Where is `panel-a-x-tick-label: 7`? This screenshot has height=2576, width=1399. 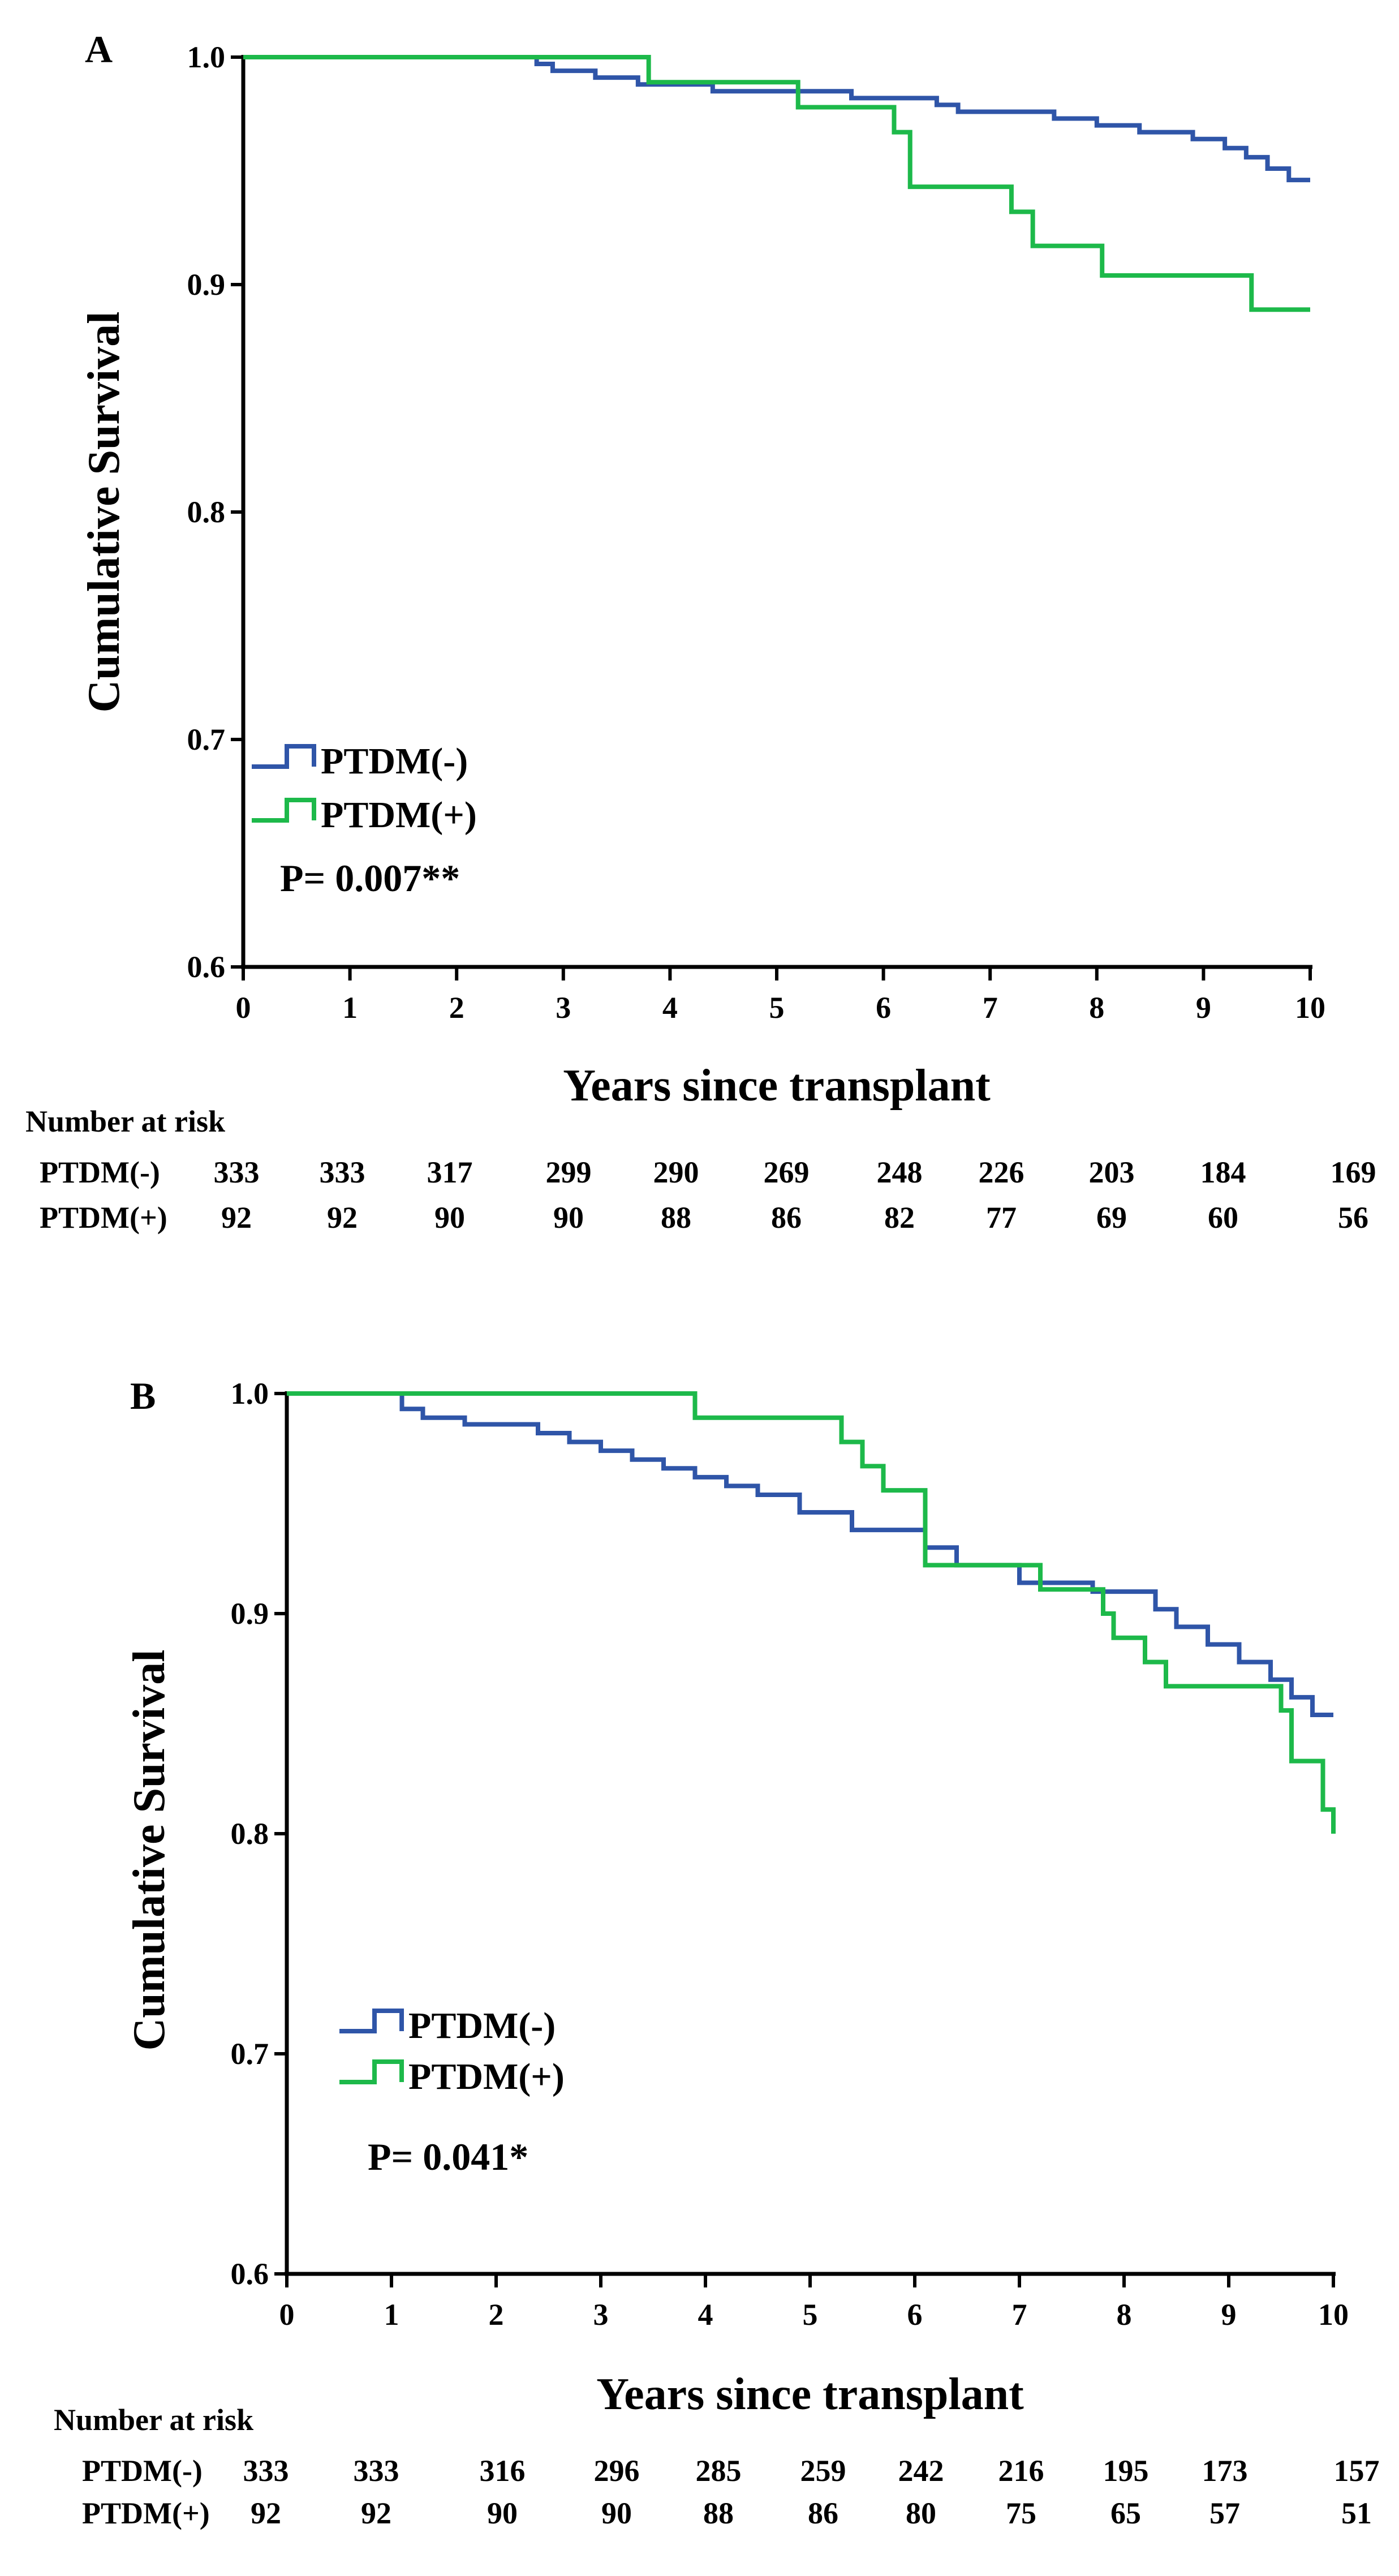
panel-a-x-tick-label: 7 is located at coordinates (990, 1008).